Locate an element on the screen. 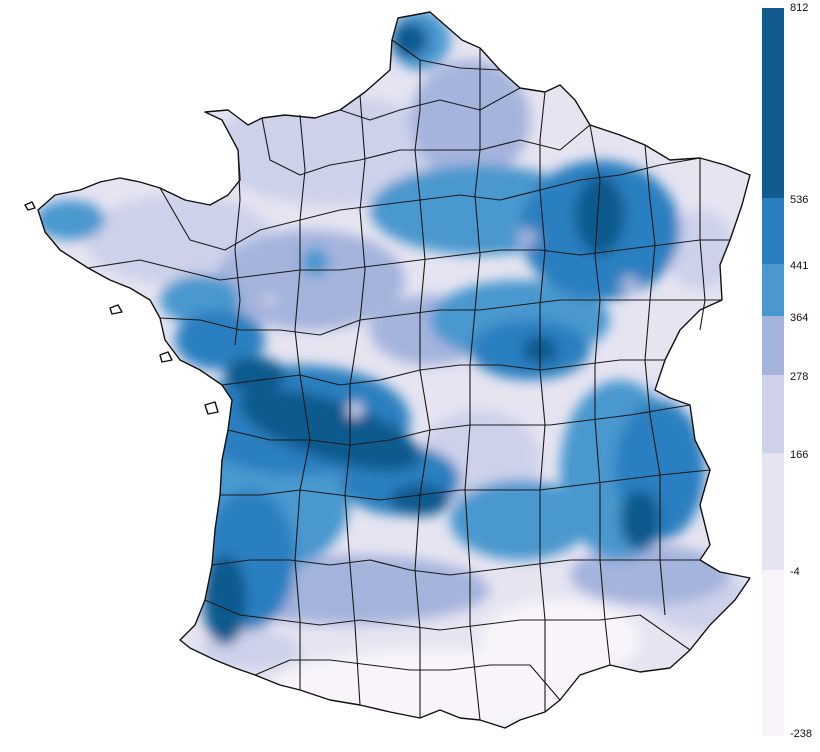 The image size is (820, 752). coastal-islands is located at coordinates (121, 308).